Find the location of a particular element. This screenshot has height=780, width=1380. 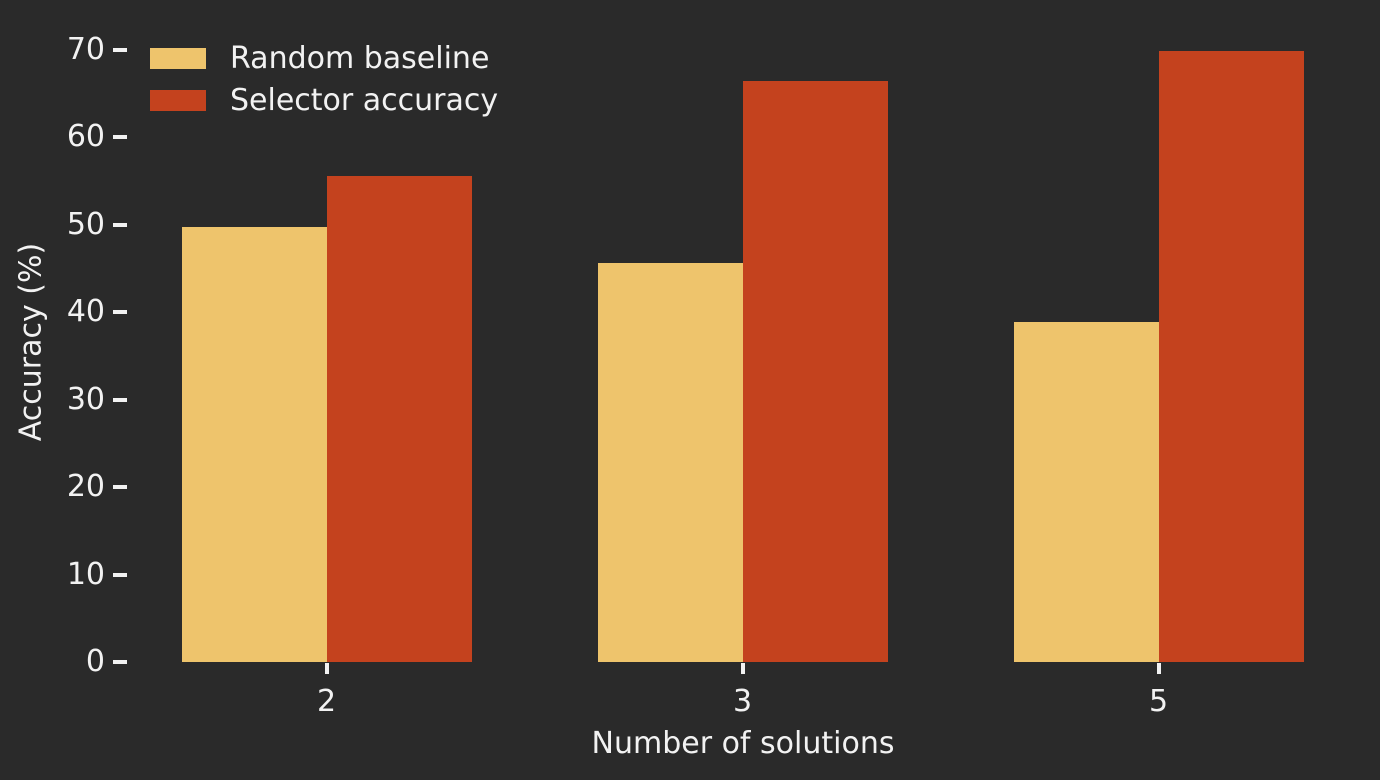

legend: Random baseline Selector accuracy is located at coordinates (324, 79).